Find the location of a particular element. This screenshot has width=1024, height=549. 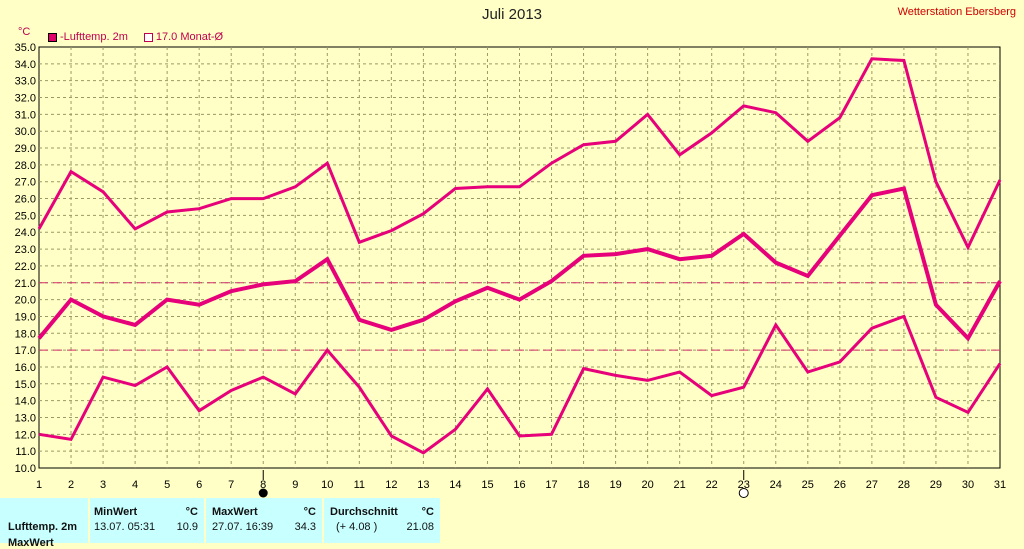

y-tick-label: 18.0 is located at coordinates (25, 334).